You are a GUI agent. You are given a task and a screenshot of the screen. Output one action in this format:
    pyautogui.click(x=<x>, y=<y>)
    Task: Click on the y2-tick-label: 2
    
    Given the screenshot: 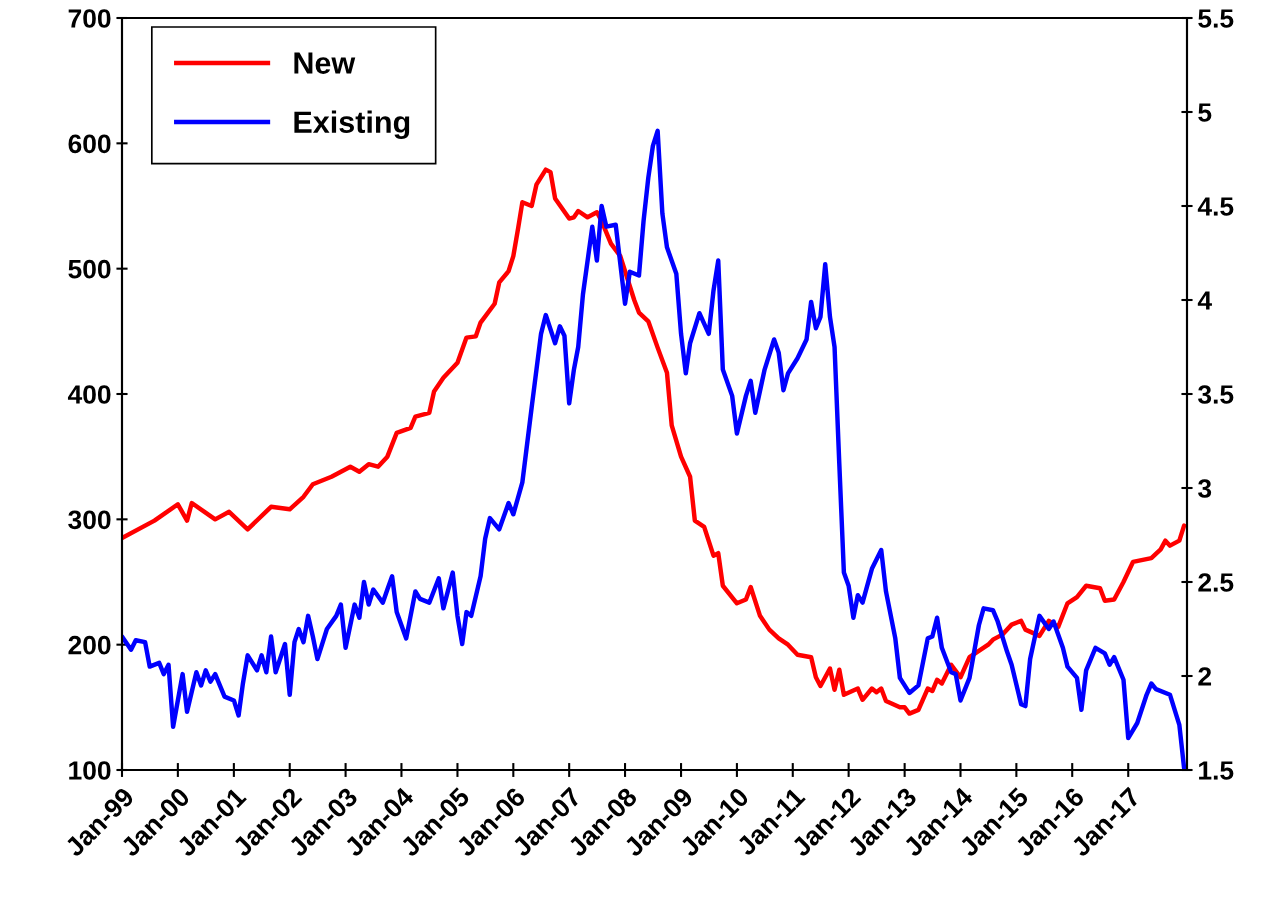 What is the action you would take?
    pyautogui.click(x=1205, y=676)
    